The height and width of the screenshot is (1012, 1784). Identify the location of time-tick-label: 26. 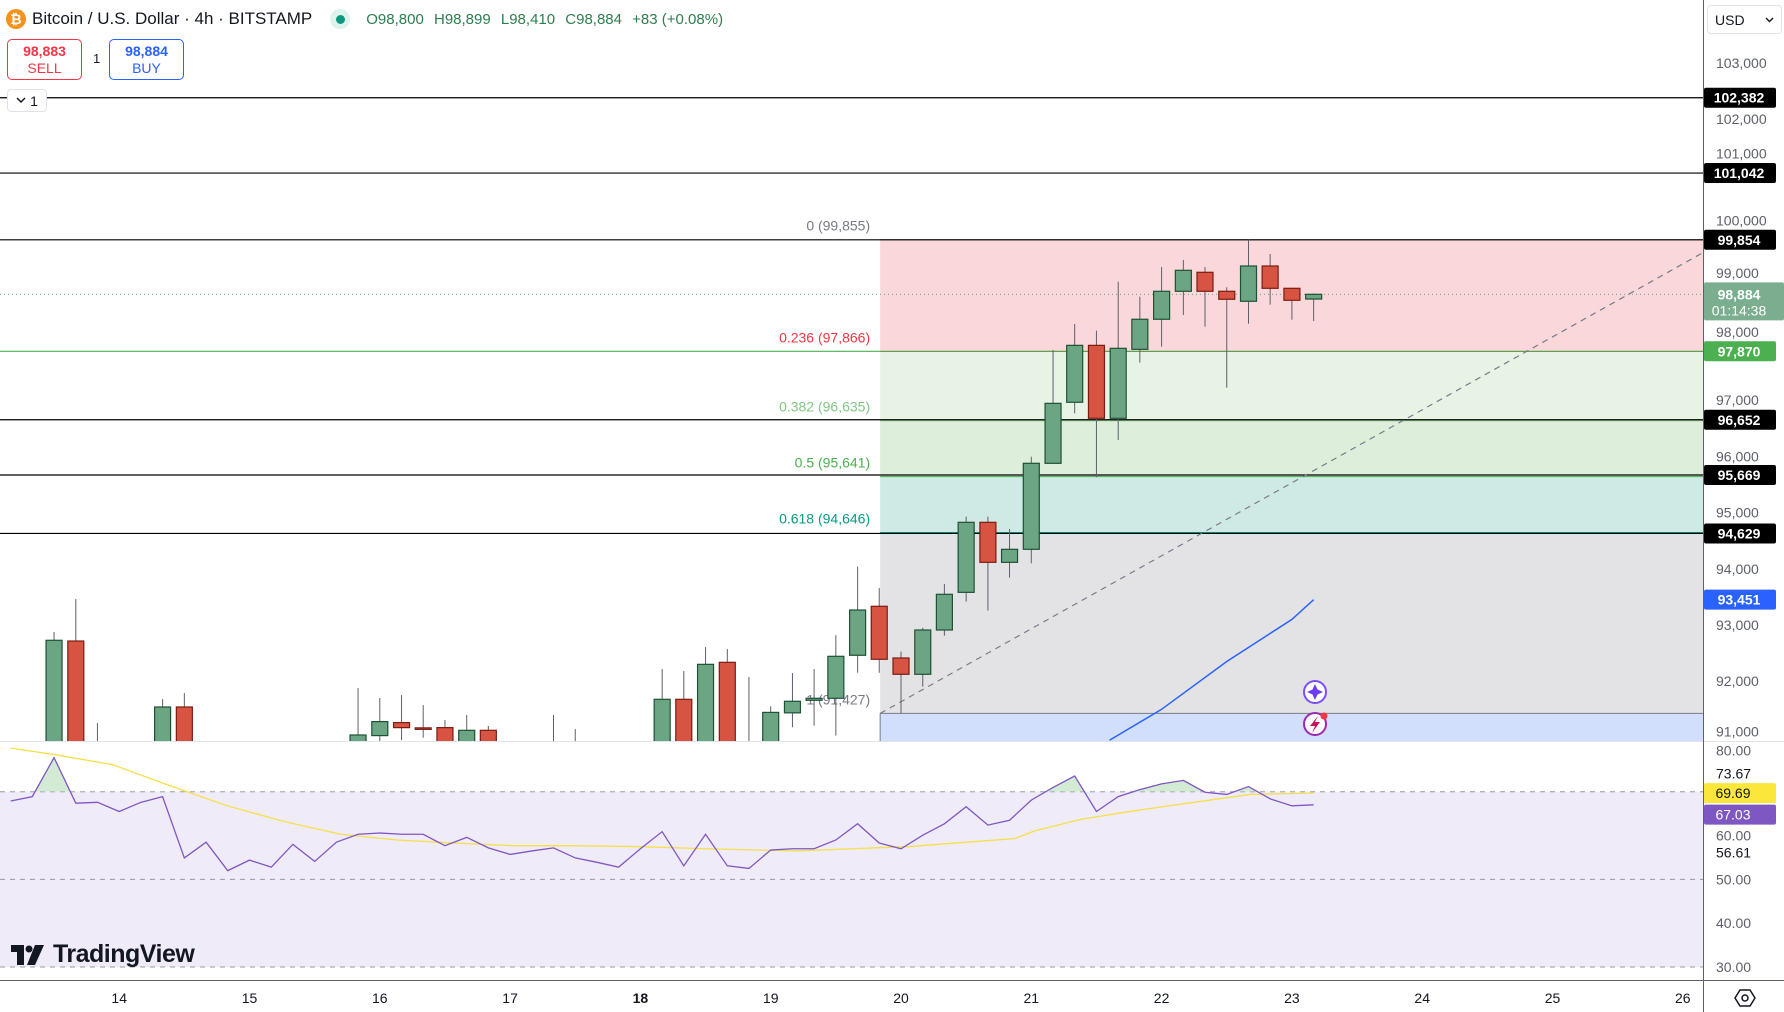
(1683, 998).